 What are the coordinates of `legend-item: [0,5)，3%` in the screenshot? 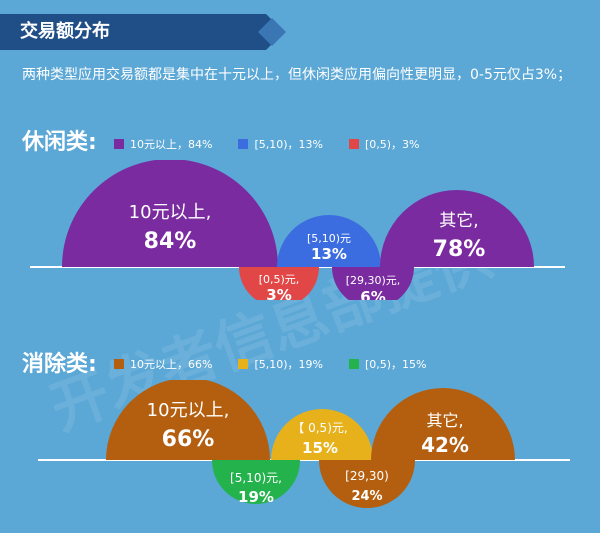 It's located at (384, 144).